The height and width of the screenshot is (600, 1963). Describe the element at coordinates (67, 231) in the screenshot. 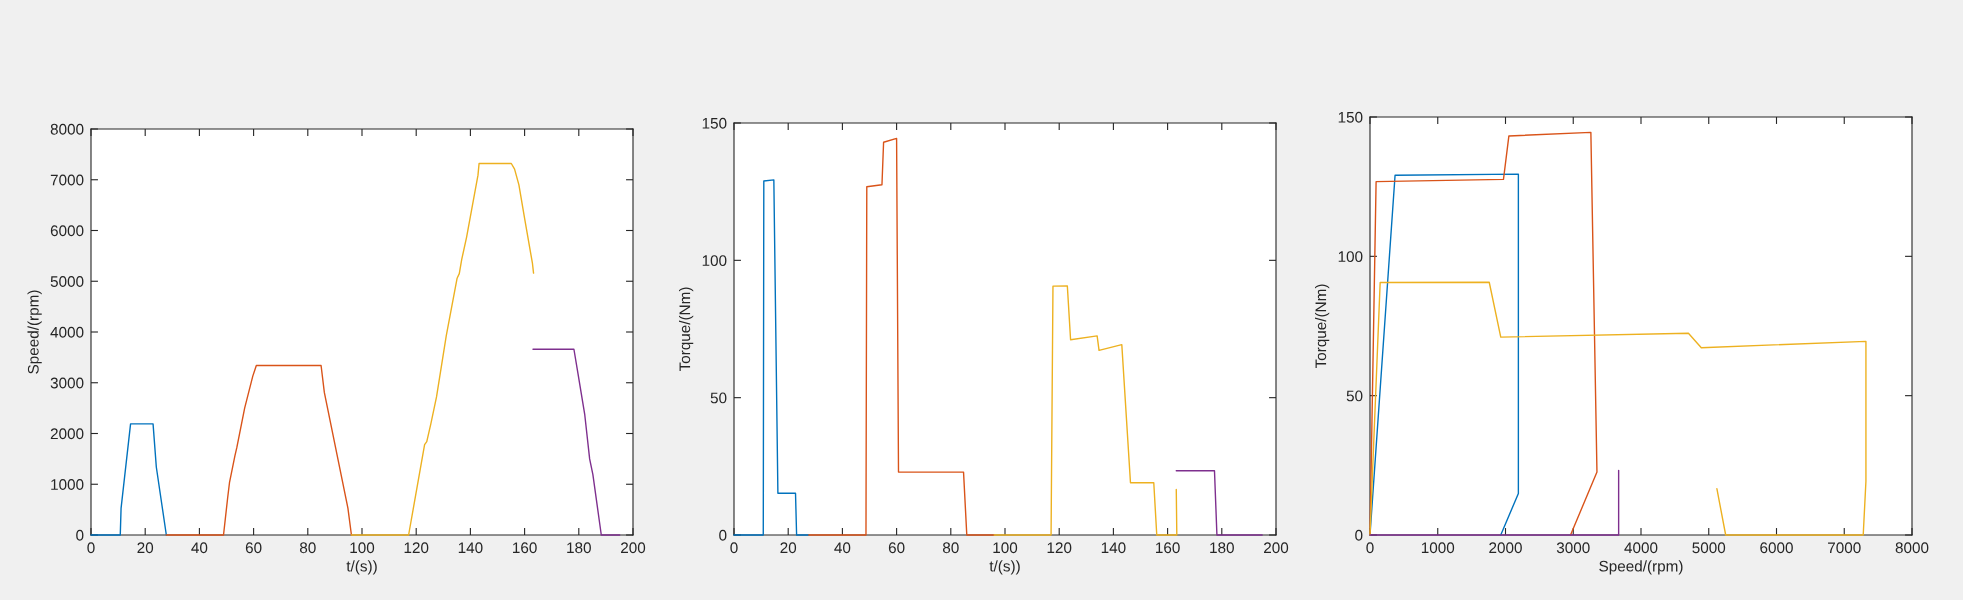

I see `y-tick-label: 6000` at that location.